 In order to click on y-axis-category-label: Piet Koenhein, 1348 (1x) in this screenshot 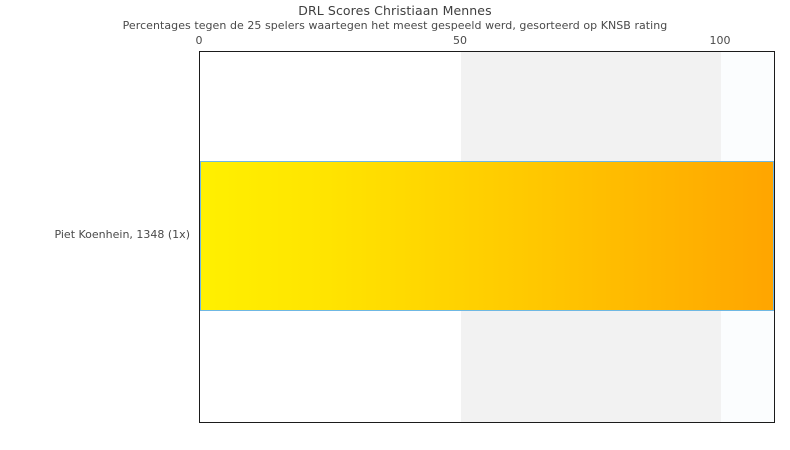, I will do `click(122, 234)`.